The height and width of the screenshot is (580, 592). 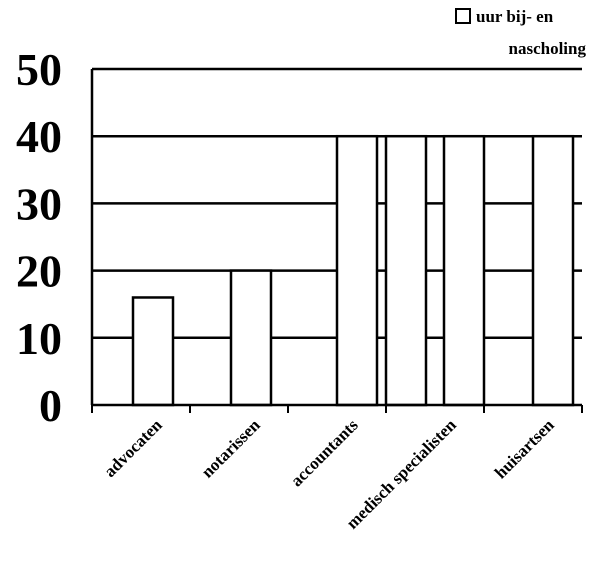 What do you see at coordinates (133, 448) in the screenshot?
I see `x-tick-label: advocaten` at bounding box center [133, 448].